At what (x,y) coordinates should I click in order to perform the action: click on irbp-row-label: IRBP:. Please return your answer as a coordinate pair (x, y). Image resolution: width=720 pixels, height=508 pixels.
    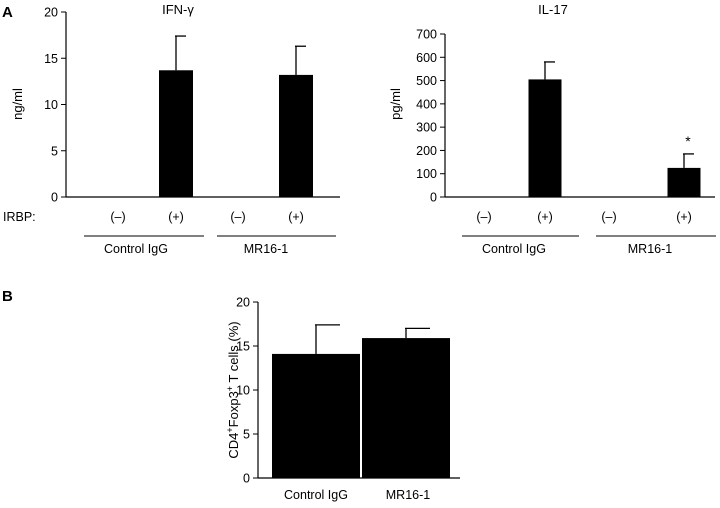
    Looking at the image, I should click on (19, 217).